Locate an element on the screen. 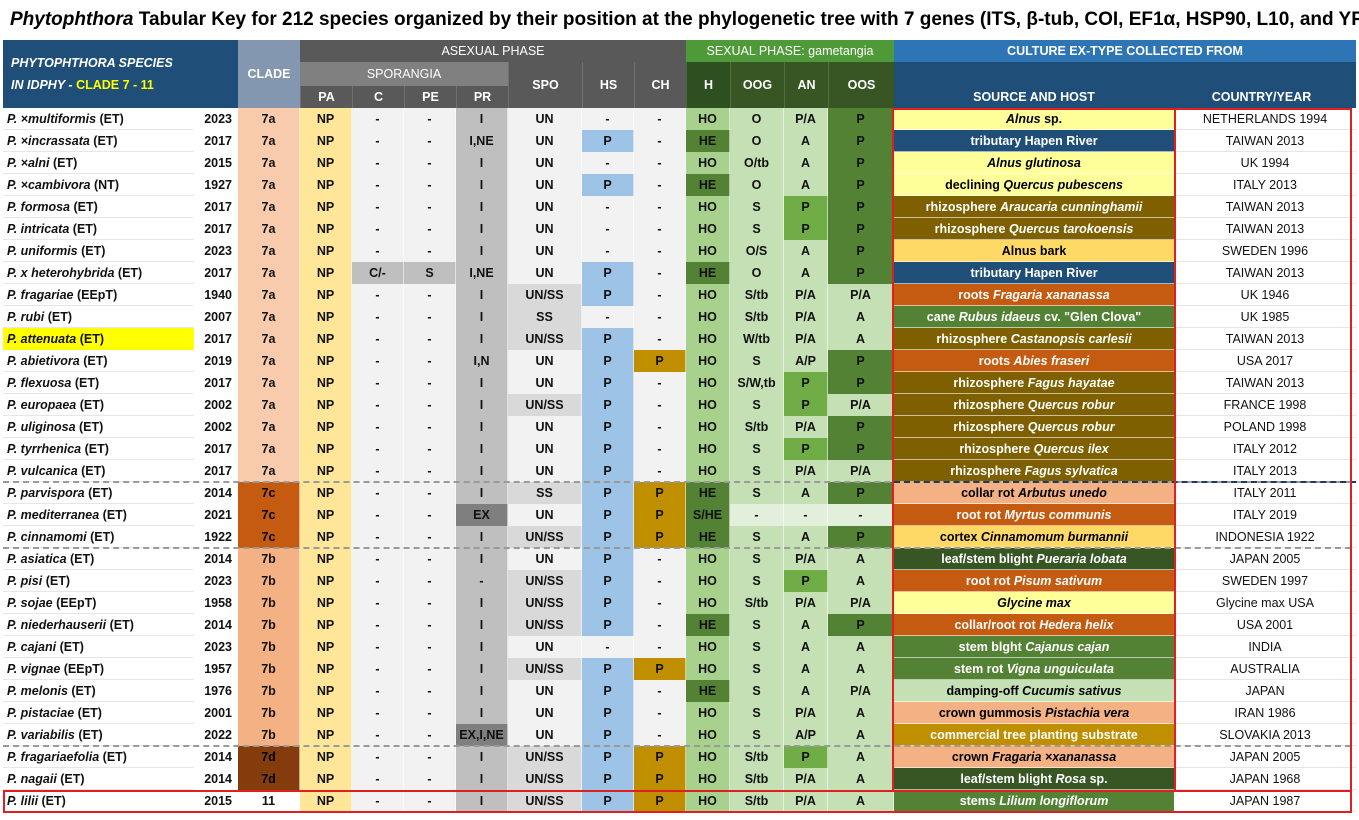 The image size is (1359, 820). year: 2021 is located at coordinates (218, 515).